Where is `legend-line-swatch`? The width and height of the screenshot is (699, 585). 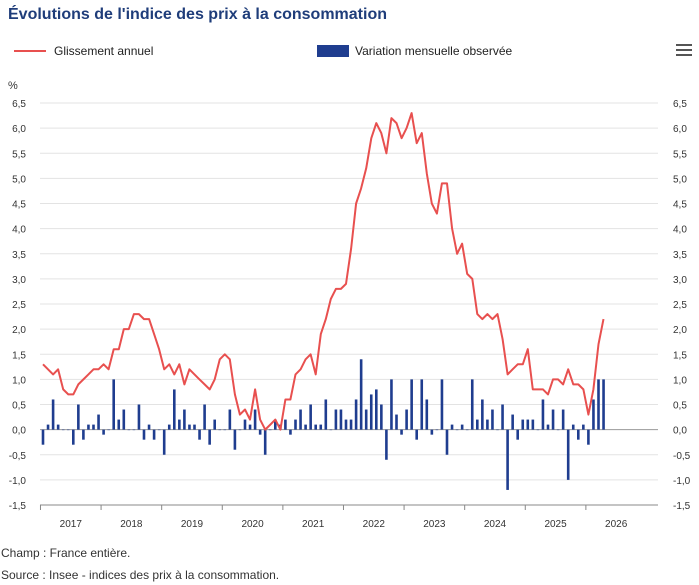 legend-line-swatch is located at coordinates (30, 51).